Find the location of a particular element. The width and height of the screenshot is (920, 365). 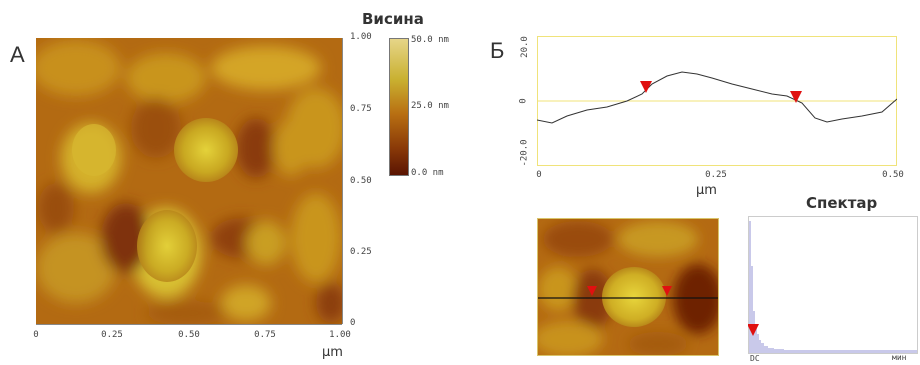

afm-y-tick-label: 0.75 is located at coordinates (361, 109).